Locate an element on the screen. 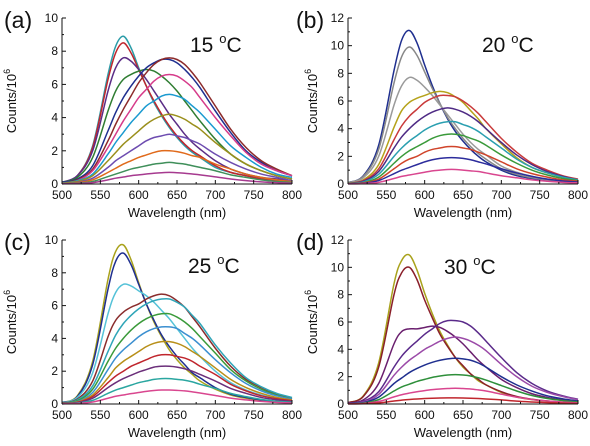 Image resolution: width=590 pixels, height=446 pixels. temperature-annotation: 25 oC is located at coordinates (214, 265).